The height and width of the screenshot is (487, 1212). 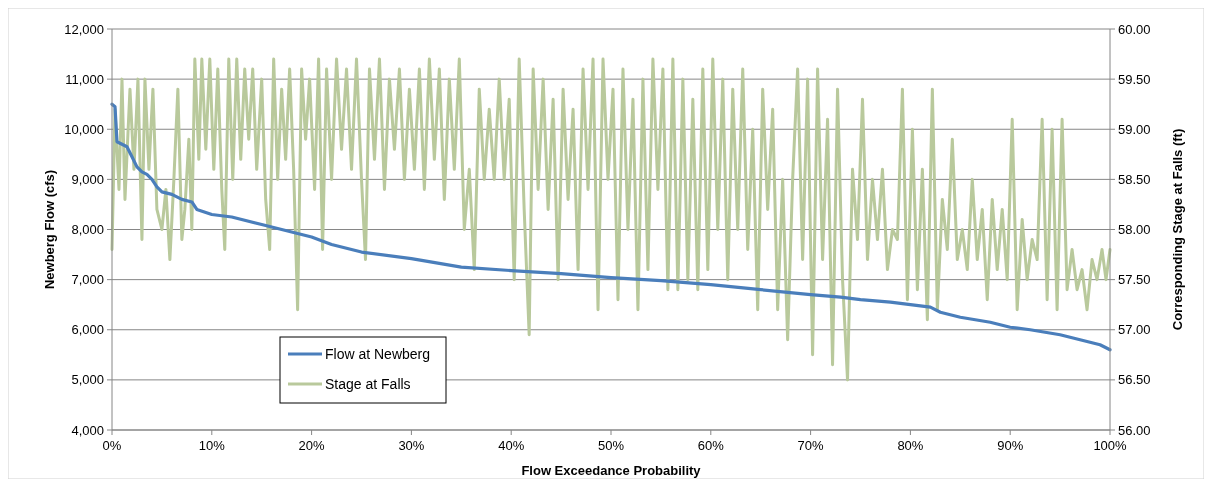 What do you see at coordinates (87, 380) in the screenshot?
I see `y-tick-label: 5,000` at bounding box center [87, 380].